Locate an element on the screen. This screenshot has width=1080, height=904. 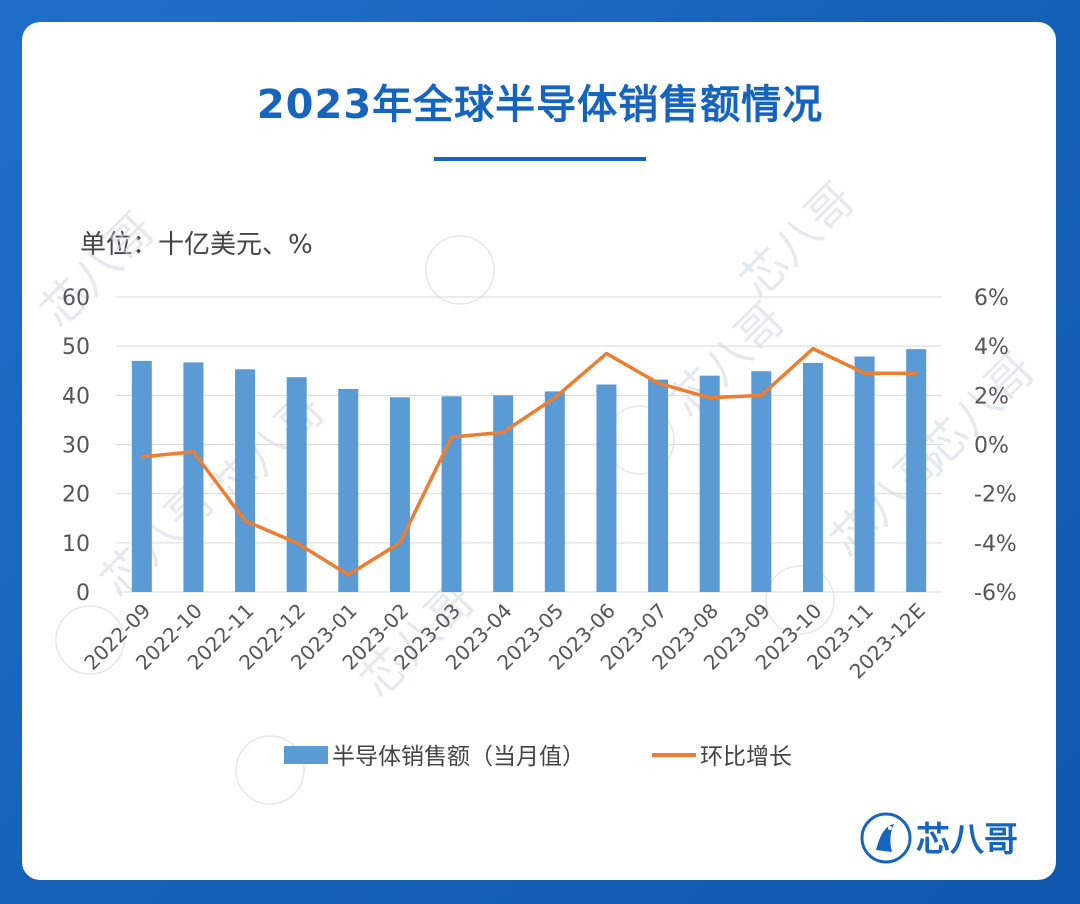
legend-bar-label: 半导体销售额（当月值） is located at coordinates (458, 757).